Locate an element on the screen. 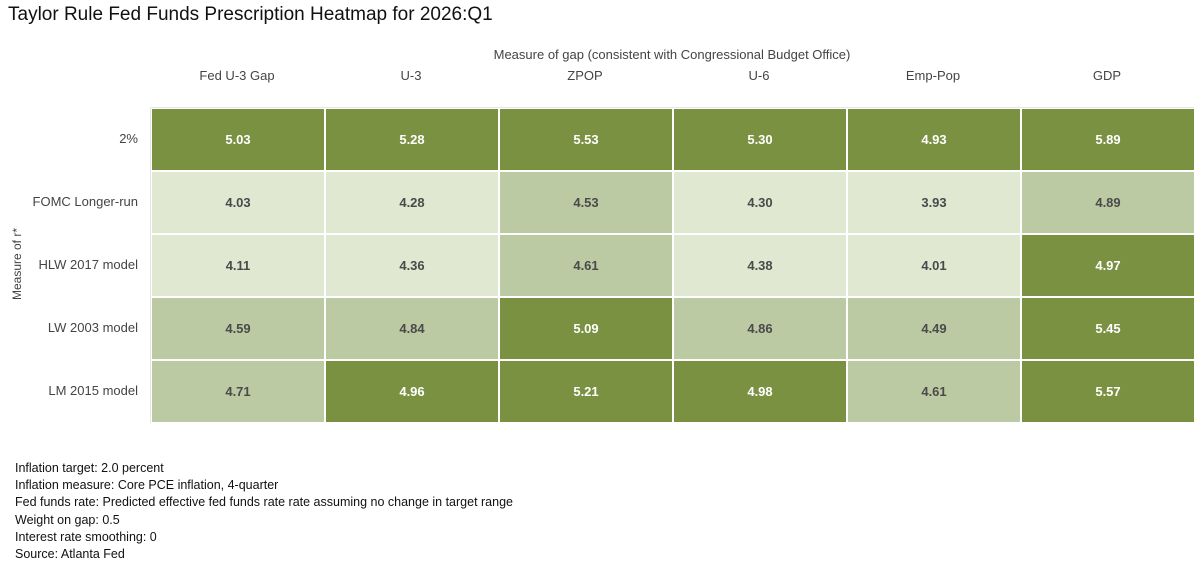  heatmap-cell: 3.93 is located at coordinates (934, 202).